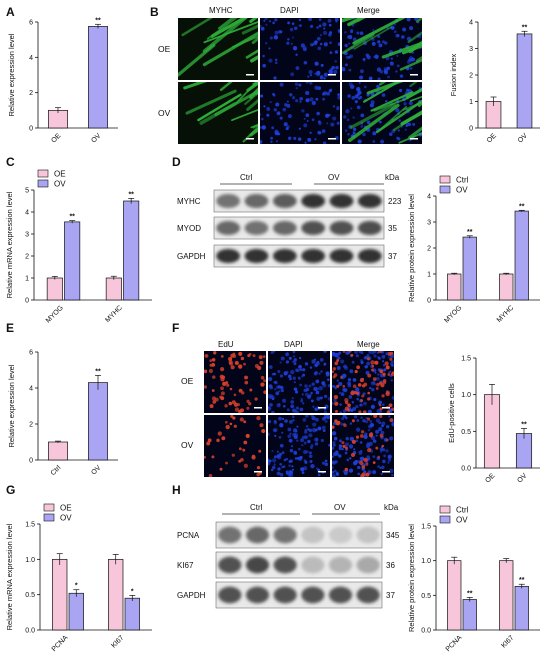 Image resolution: width=550 pixels, height=660 pixels. I want to click on y-tick-label-c-1: 1, so click(27, 279).